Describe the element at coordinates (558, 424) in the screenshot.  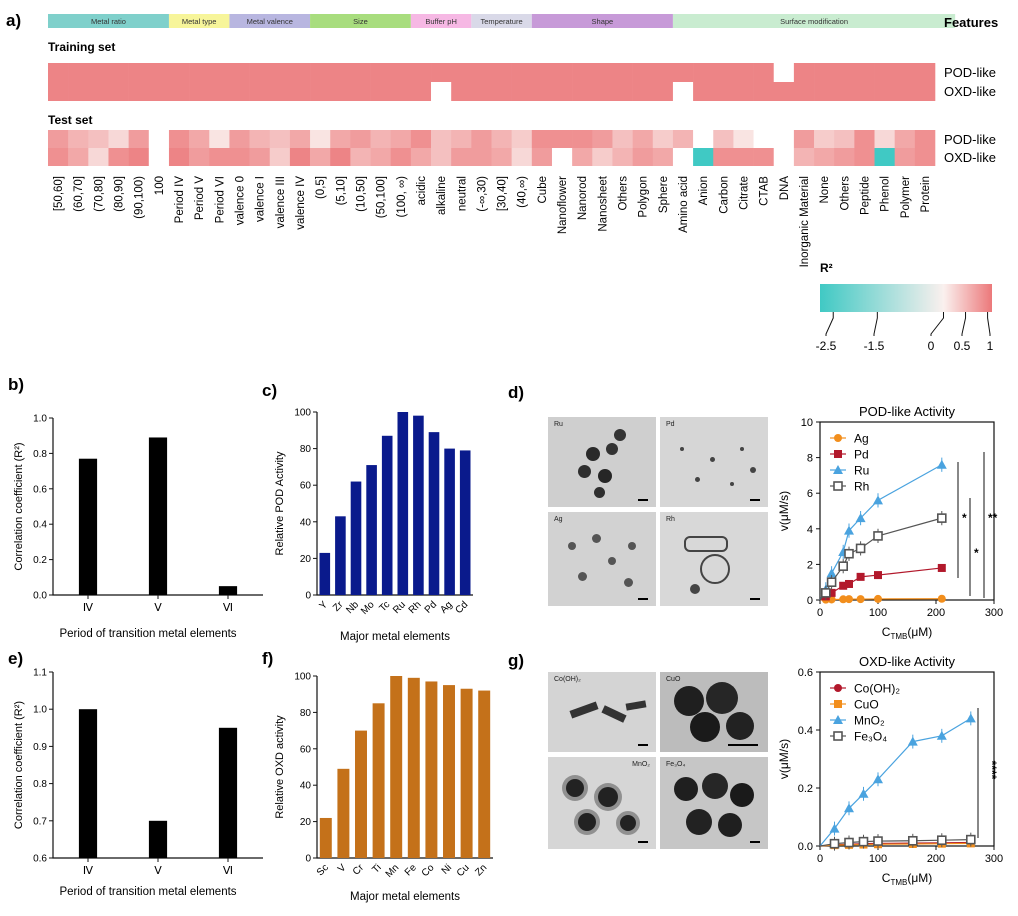
I see `tem-label: Ru` at that location.